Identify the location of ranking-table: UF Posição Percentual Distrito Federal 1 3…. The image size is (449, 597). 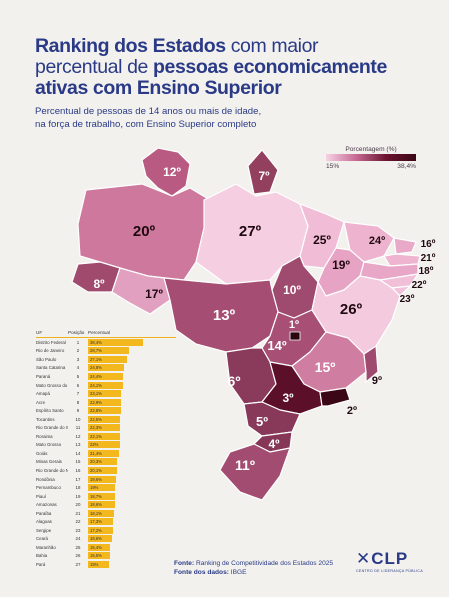
(106, 448).